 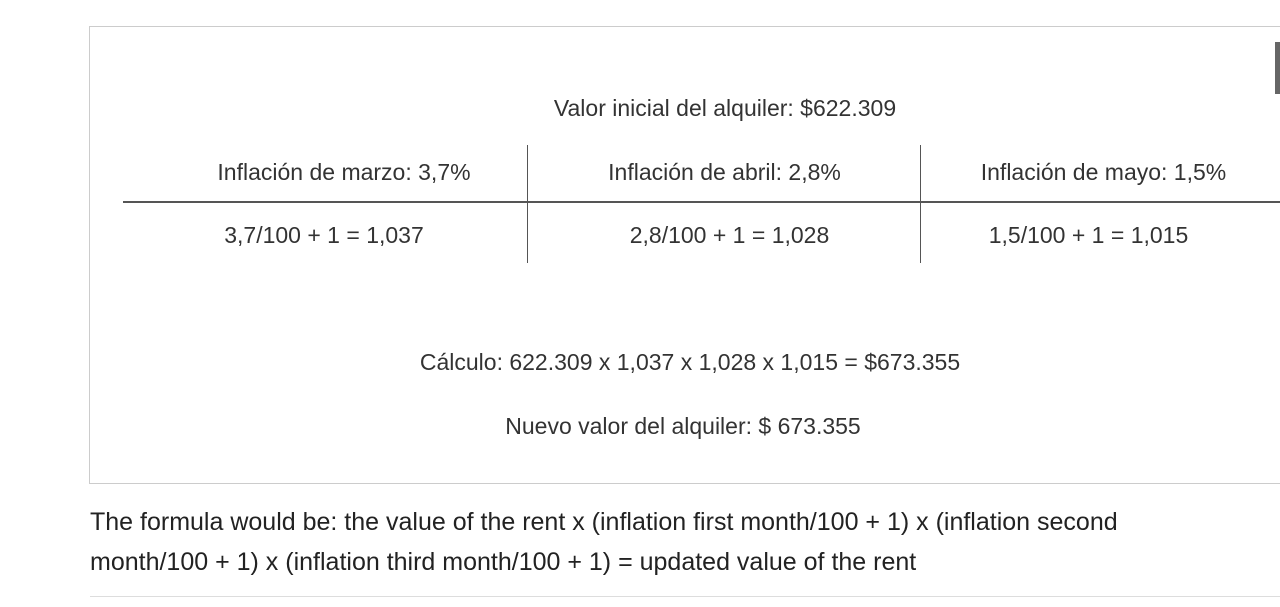 I want to click on image-title: Valor inicial del alquiler: $622.309, so click(x=725, y=108).